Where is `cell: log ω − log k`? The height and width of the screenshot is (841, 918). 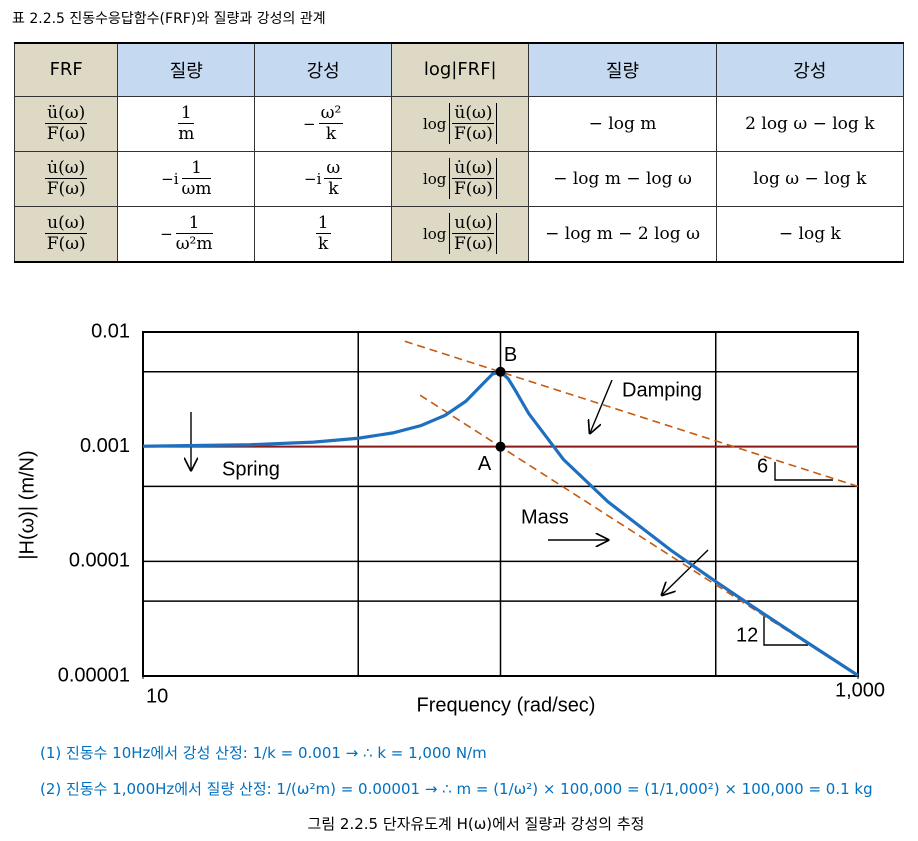 cell: log ω − log k is located at coordinates (810, 178).